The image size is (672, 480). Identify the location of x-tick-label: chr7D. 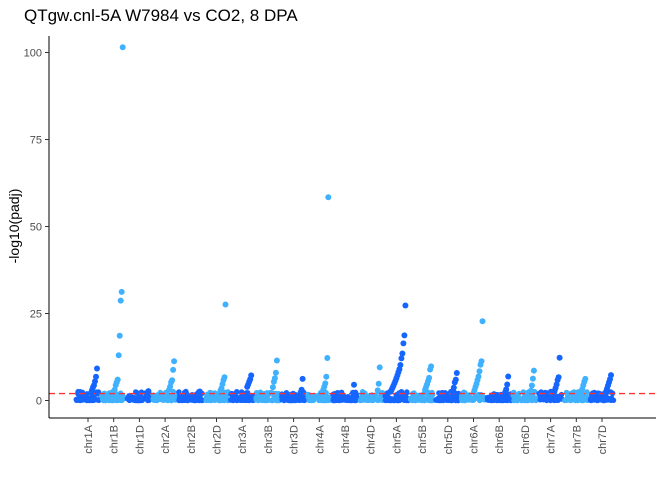
(603, 439).